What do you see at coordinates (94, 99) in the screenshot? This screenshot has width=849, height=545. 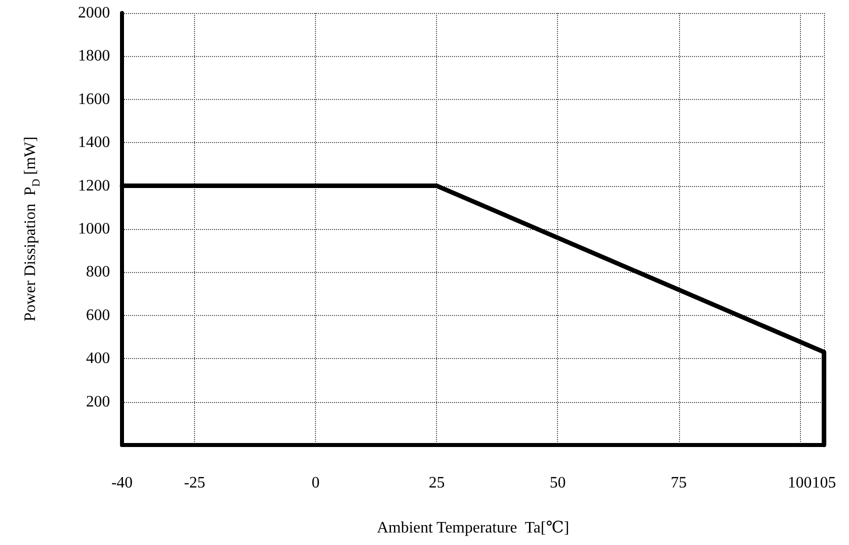 I see `y-tick-label: 1600` at bounding box center [94, 99].